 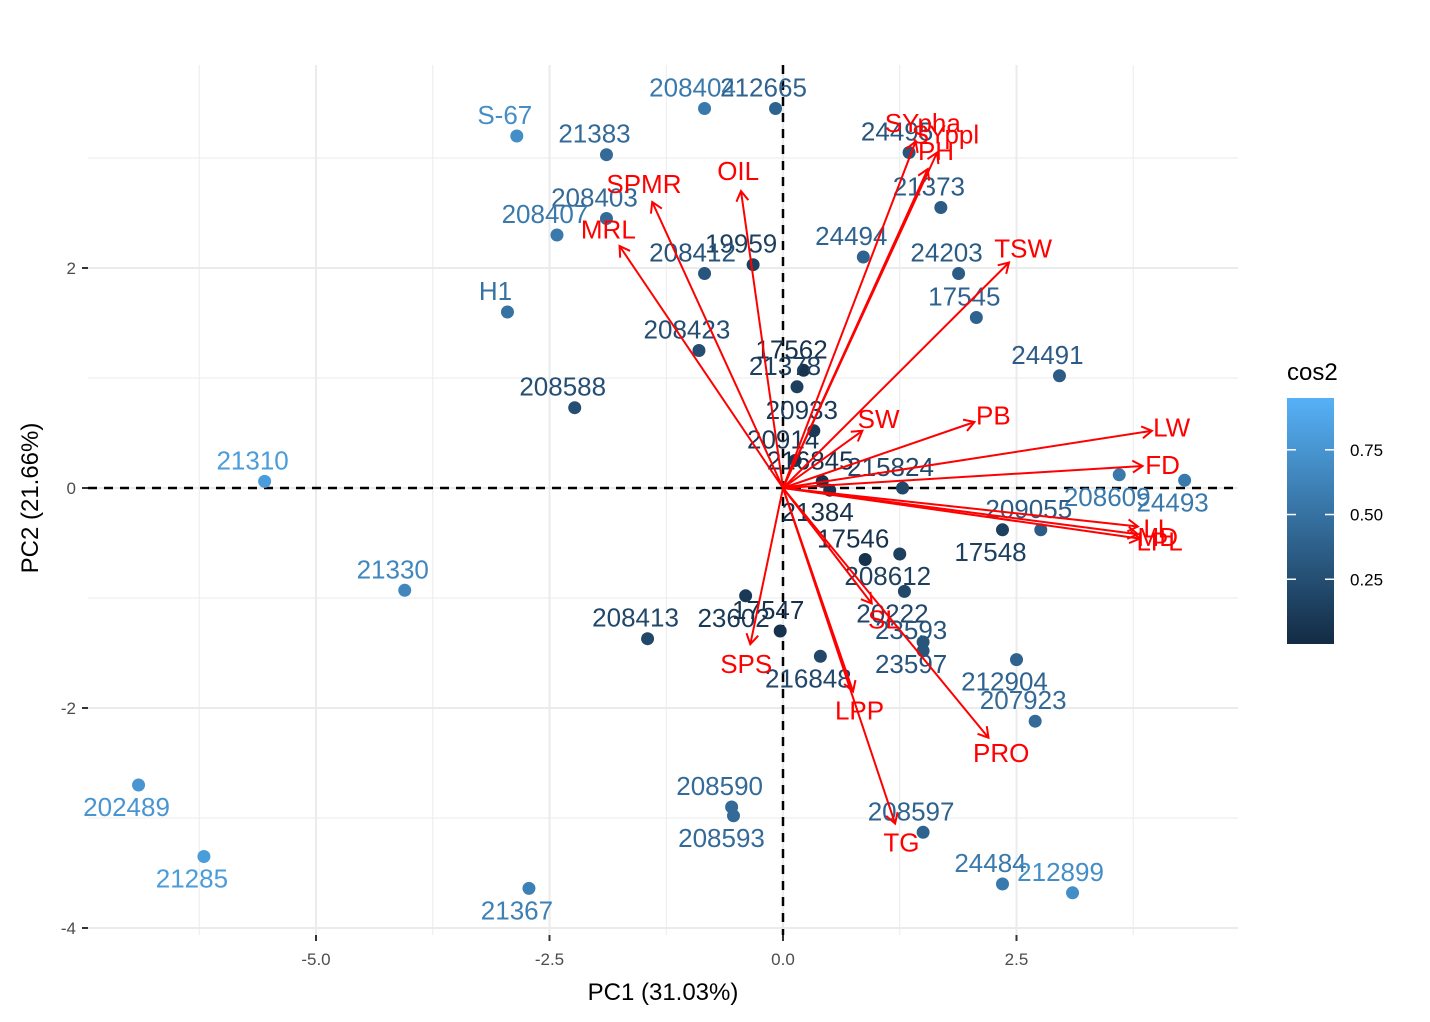 I want to click on point-label-24484: 24484, so click(x=990, y=863).